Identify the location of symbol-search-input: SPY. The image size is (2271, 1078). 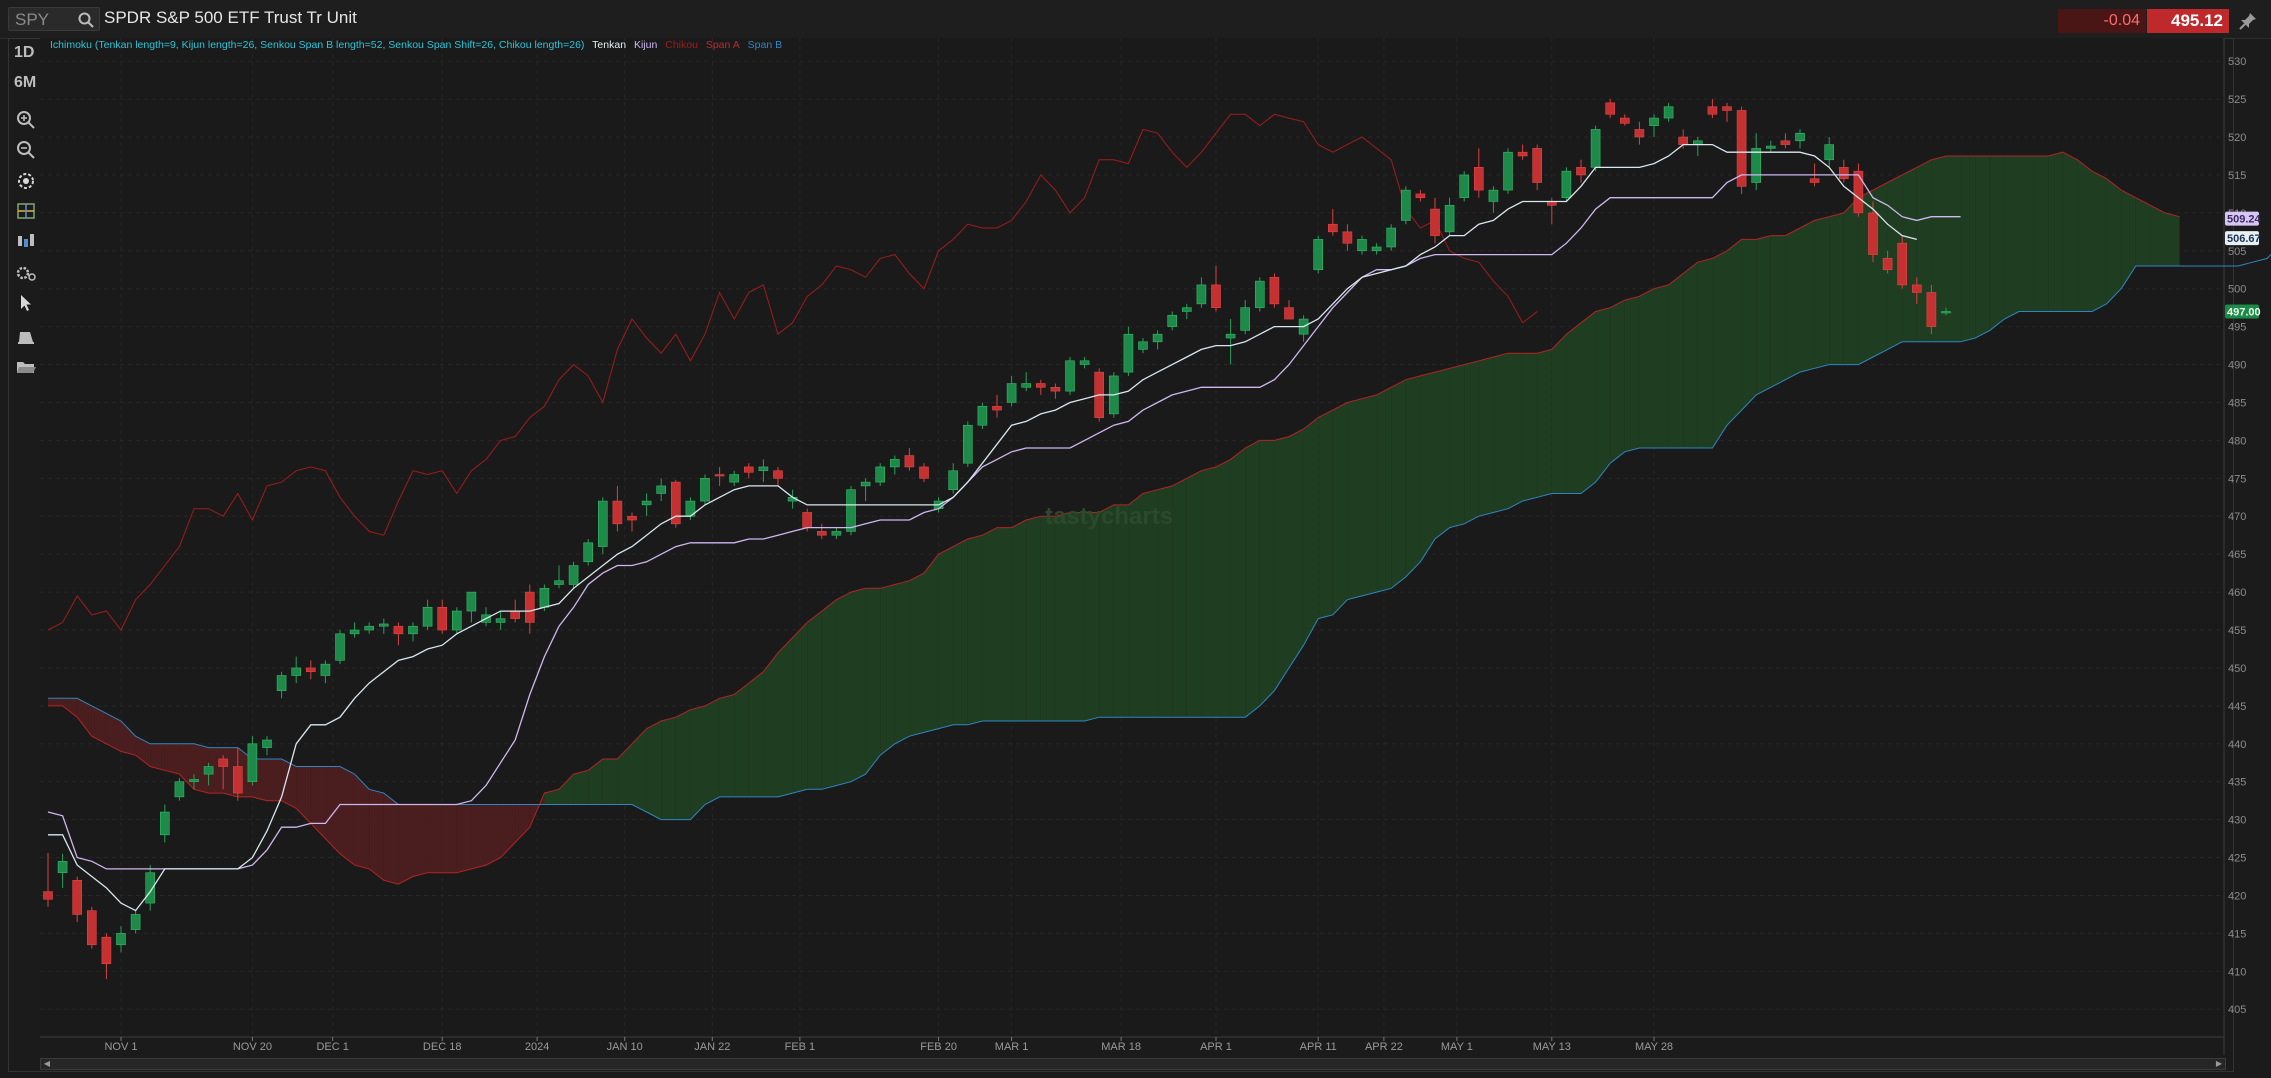
(54, 19).